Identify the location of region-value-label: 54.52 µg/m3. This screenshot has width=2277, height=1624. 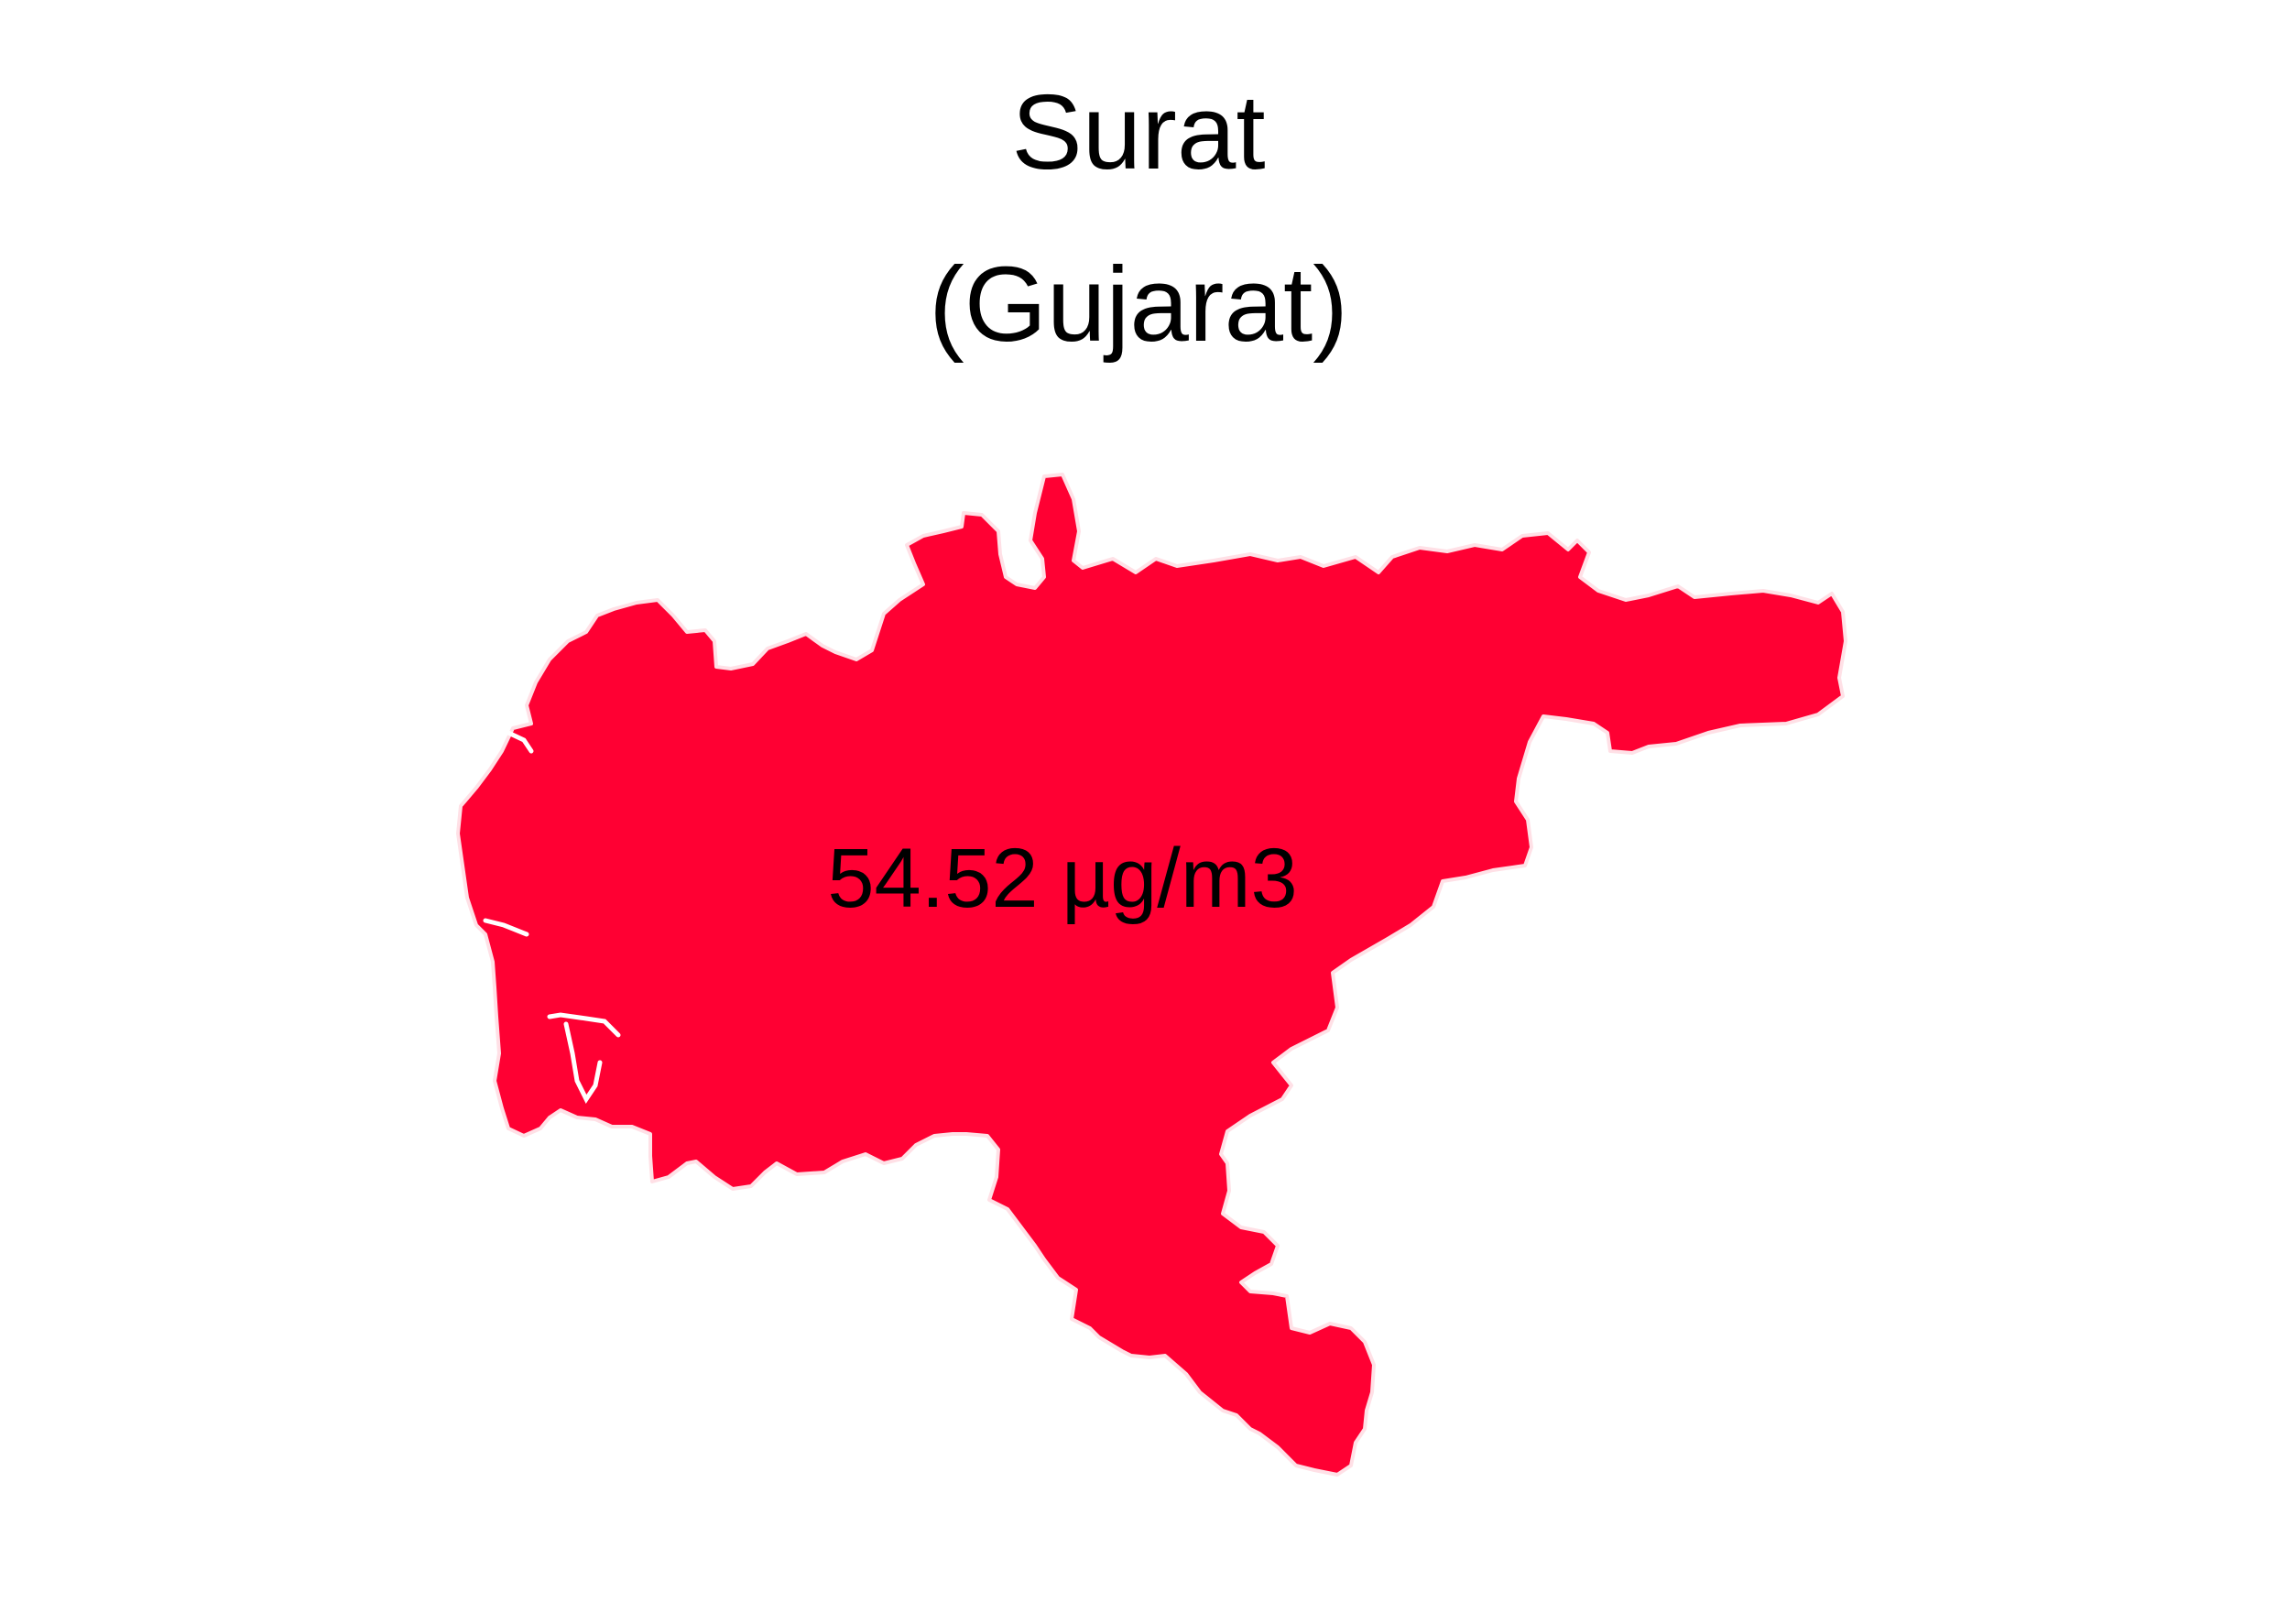
(1062, 878).